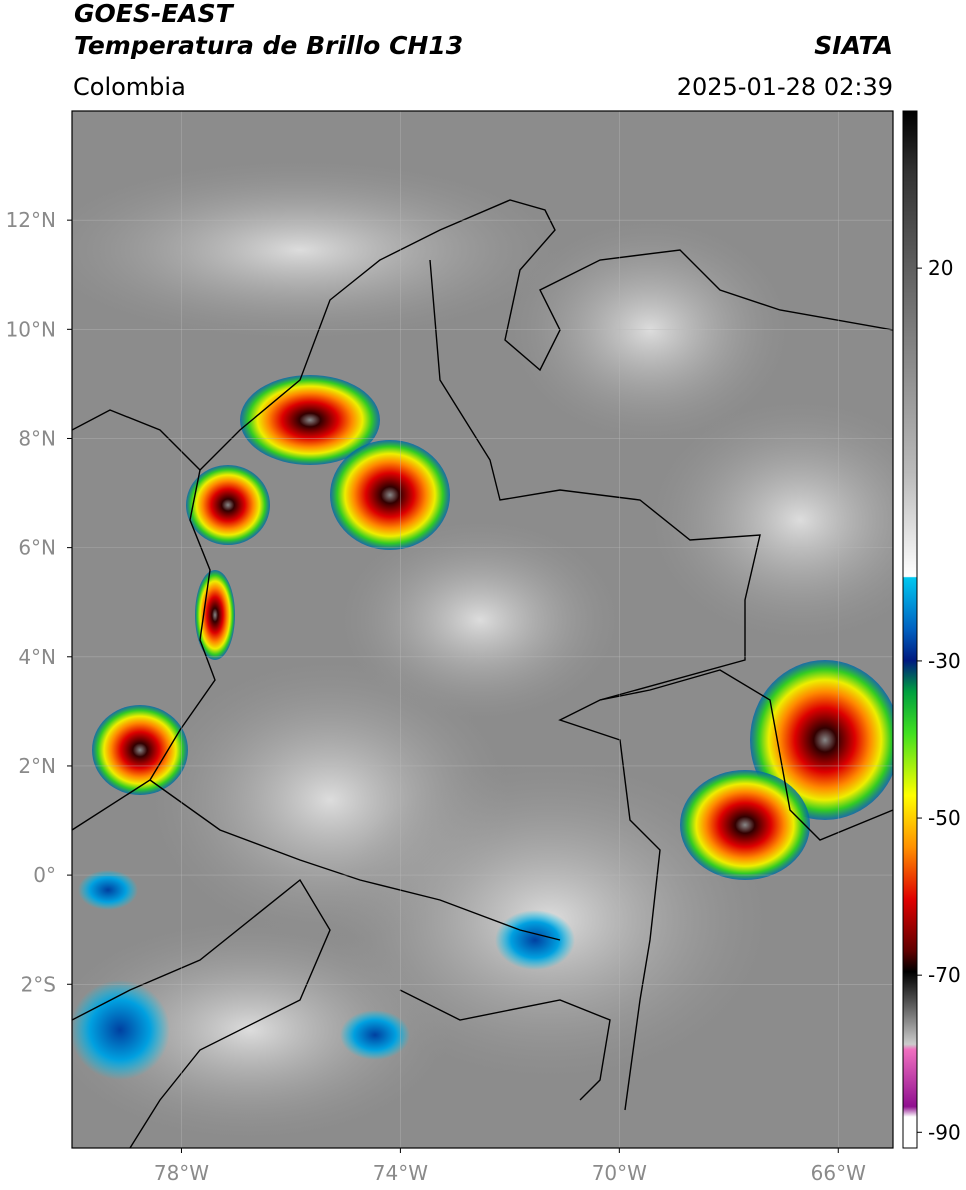  What do you see at coordinates (785, 87) in the screenshot?
I see `datetime: 2025-01-28 02:39` at bounding box center [785, 87].